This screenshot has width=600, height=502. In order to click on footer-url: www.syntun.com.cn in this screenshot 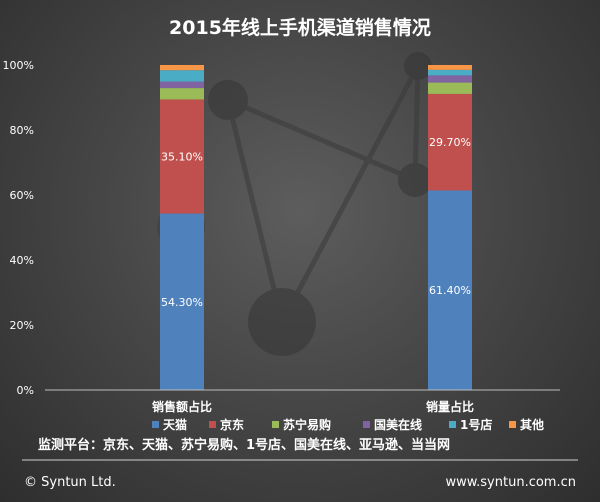, I will do `click(510, 482)`.